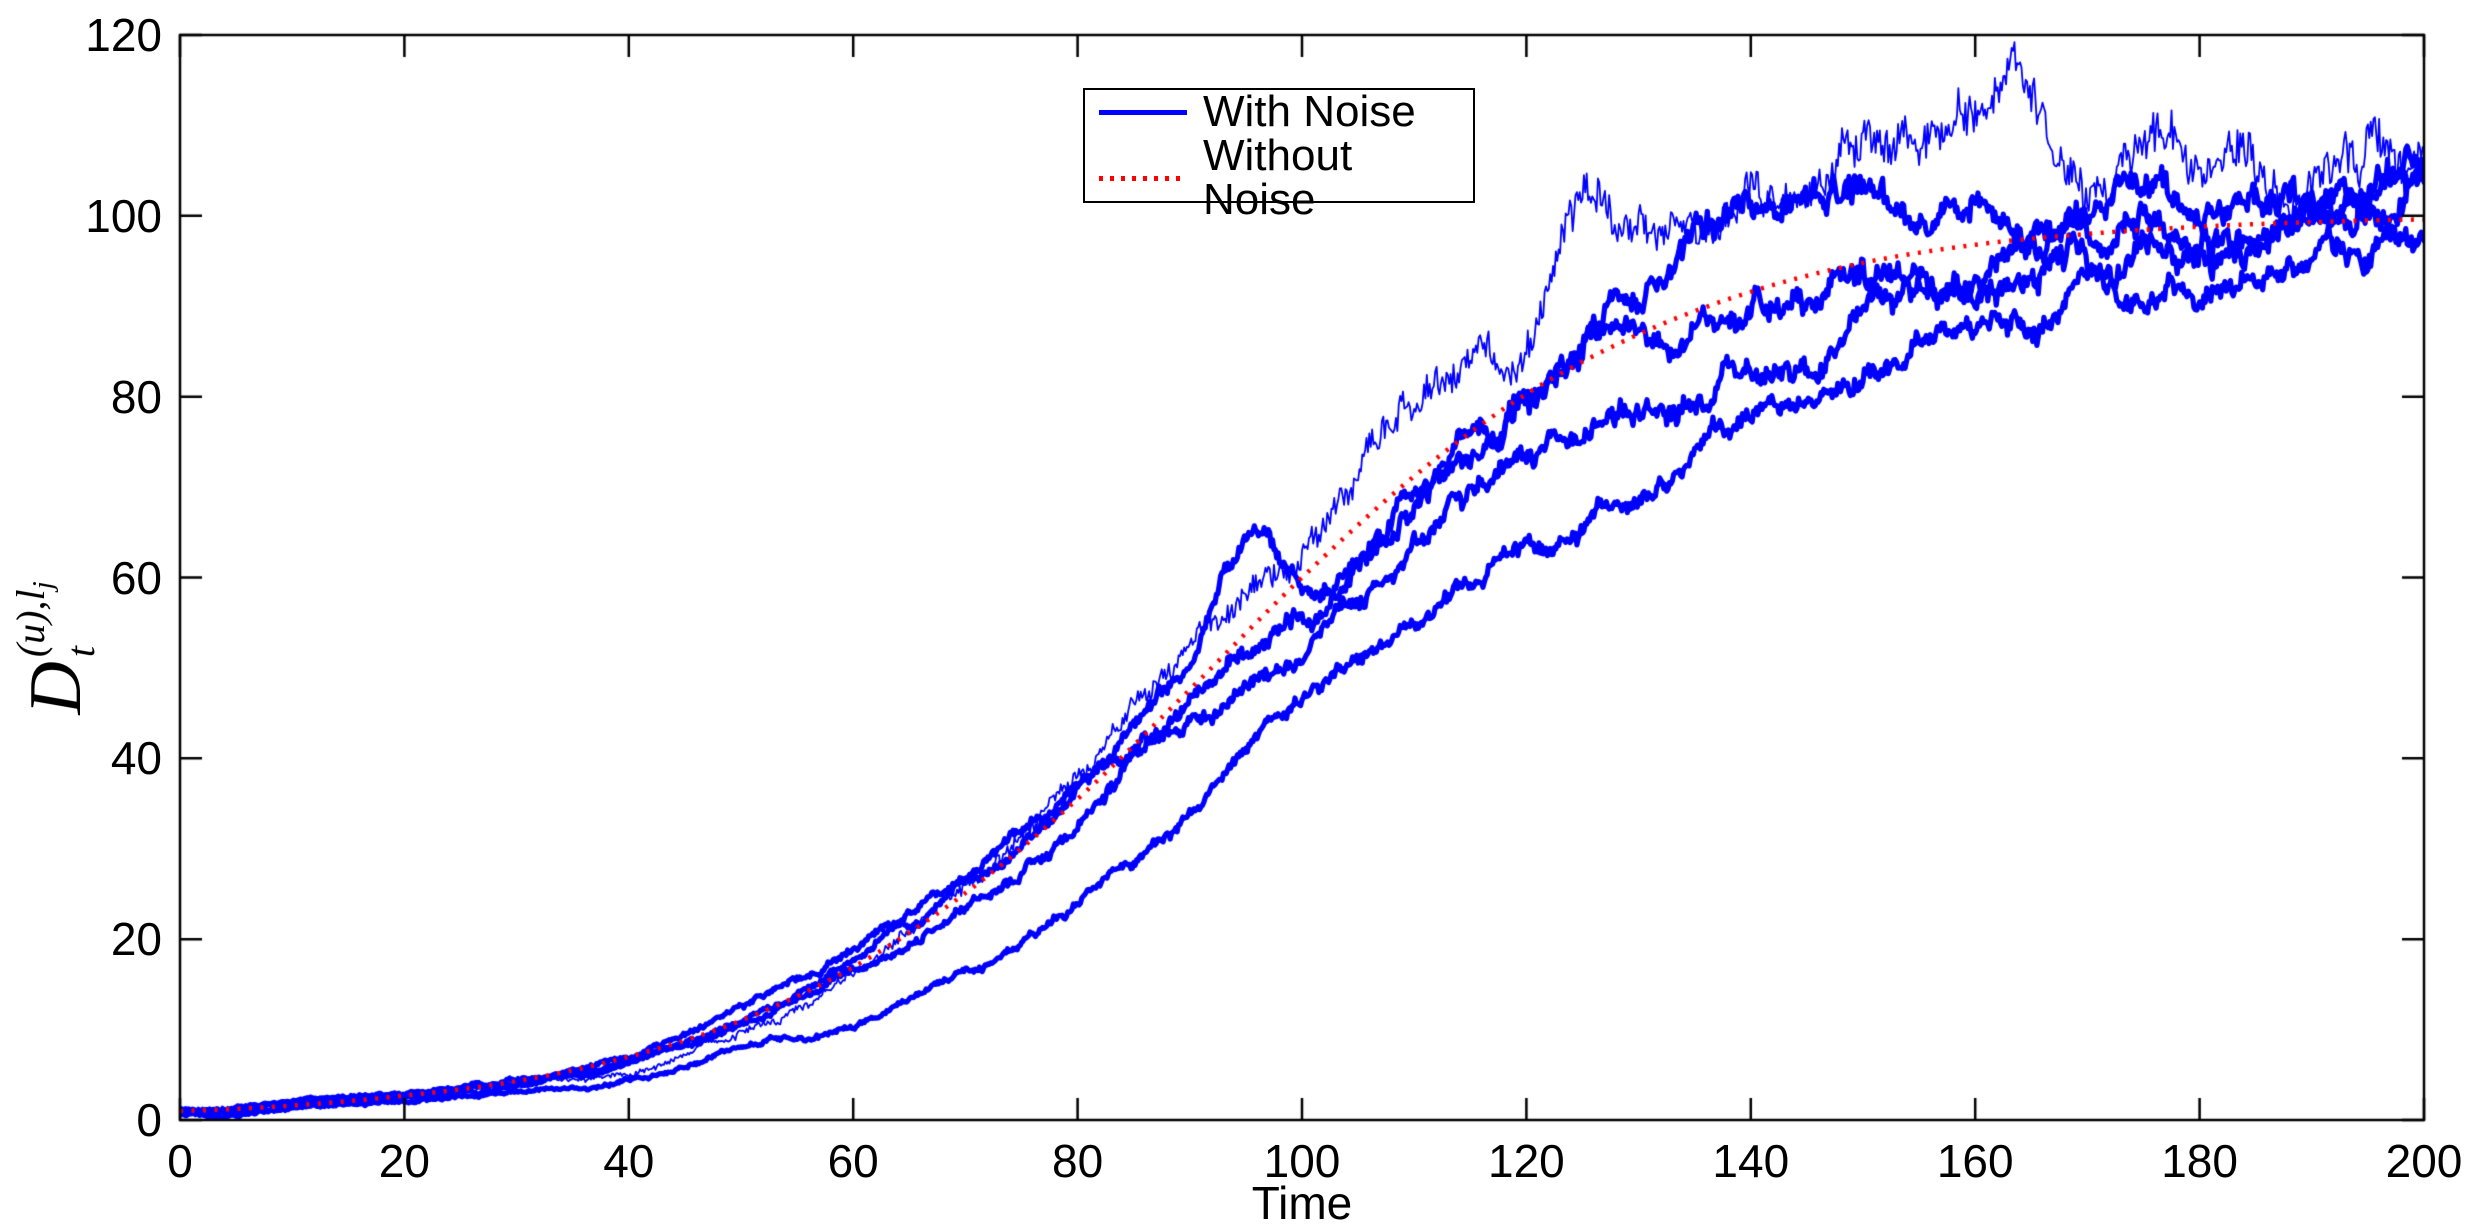 The height and width of the screenshot is (1229, 2472). What do you see at coordinates (2199, 1161) in the screenshot?
I see `x-tick-label: 180` at bounding box center [2199, 1161].